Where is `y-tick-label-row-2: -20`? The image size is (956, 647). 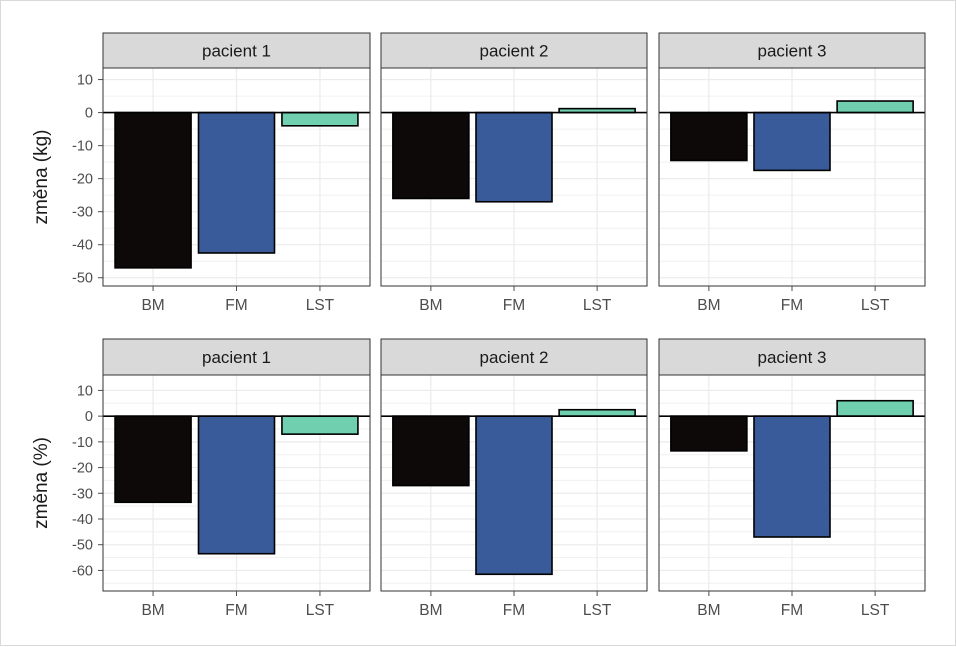 y-tick-label-row-2: -20 is located at coordinates (82, 469).